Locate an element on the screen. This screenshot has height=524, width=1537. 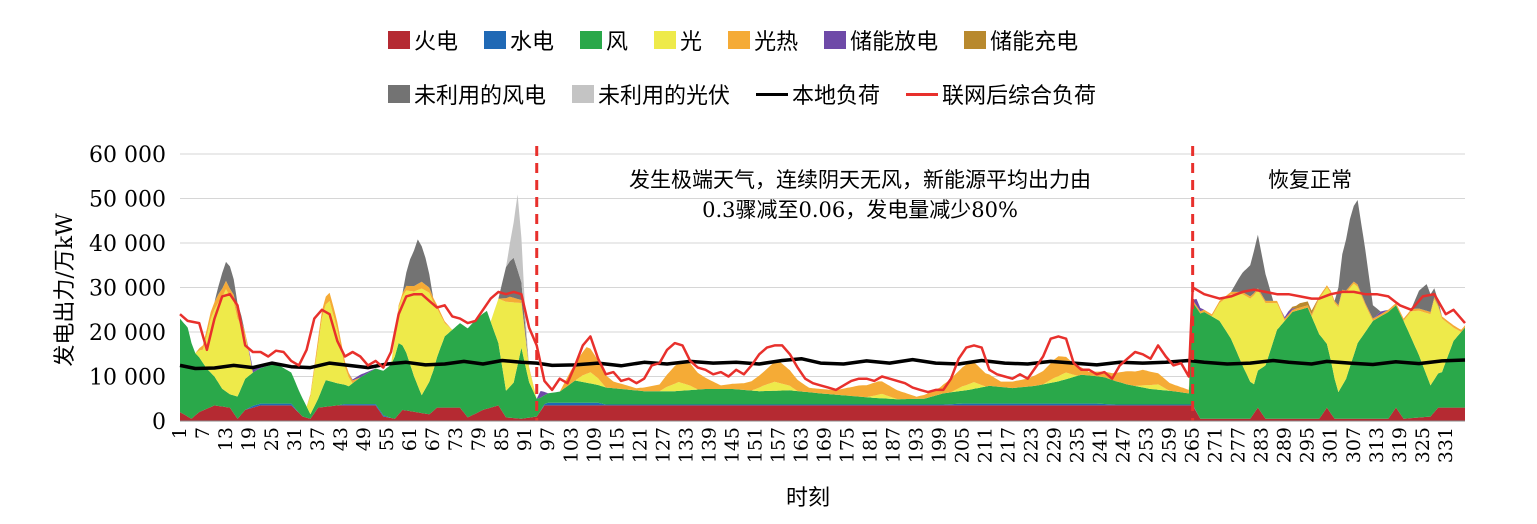
legend-label: 水电 is located at coordinates (532, 42).